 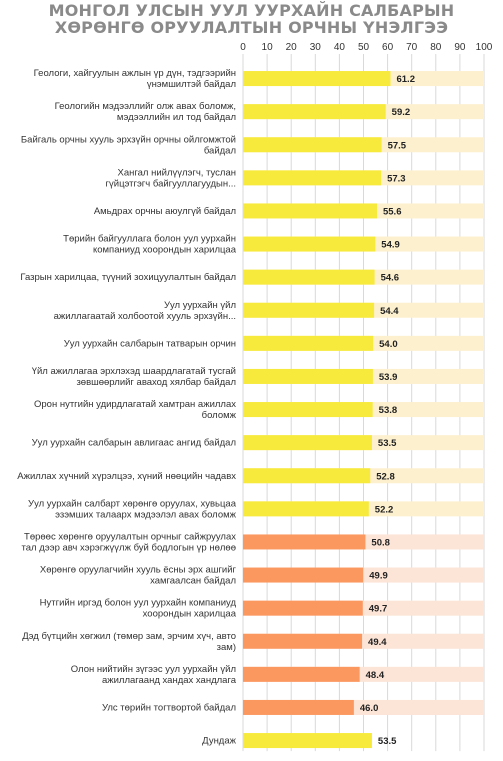 I want to click on x-tick-label: 10, so click(x=268, y=47).